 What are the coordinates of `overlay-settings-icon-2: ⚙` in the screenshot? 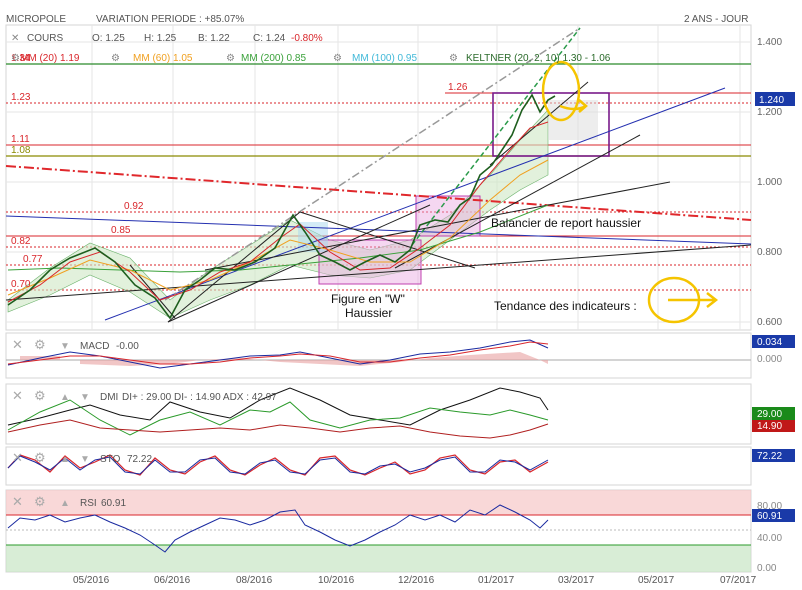 It's located at (115, 58).